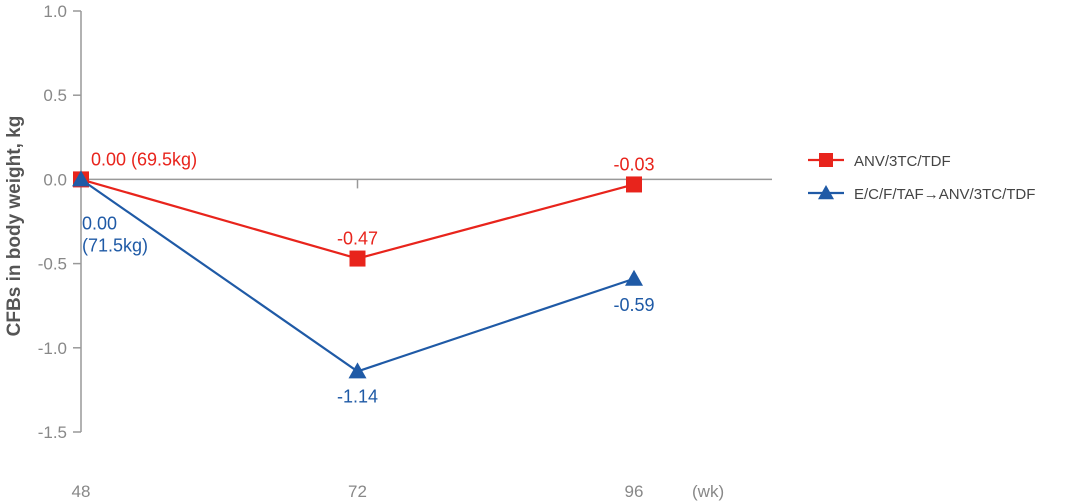 This screenshot has width=1080, height=504. Describe the element at coordinates (826, 160) in the screenshot. I see `legend-square-marker` at that location.